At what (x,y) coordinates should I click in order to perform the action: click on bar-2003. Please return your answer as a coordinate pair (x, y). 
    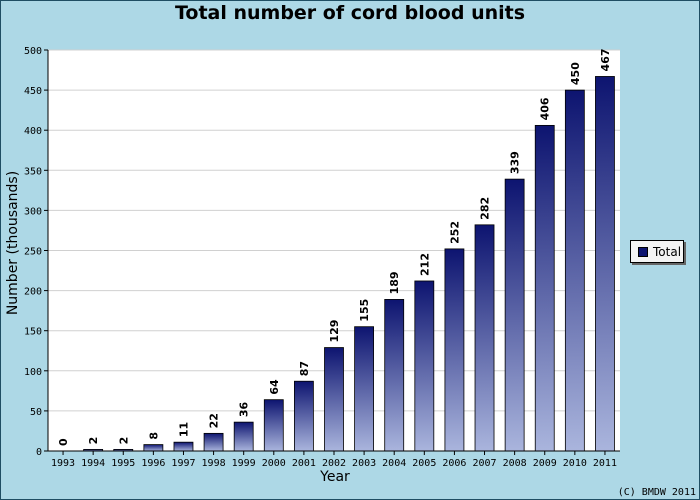
    Looking at the image, I should click on (364, 389).